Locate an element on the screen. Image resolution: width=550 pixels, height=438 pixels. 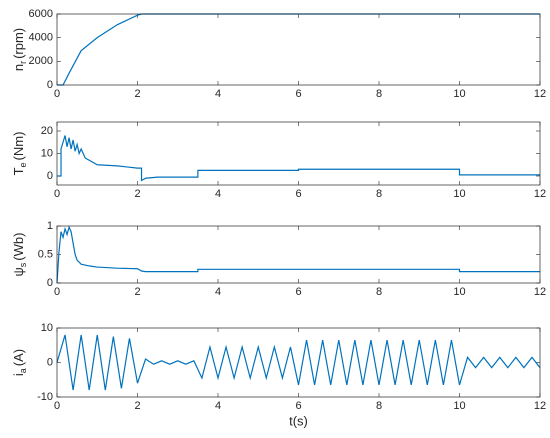
y-tick-label: 6000 is located at coordinates (41, 14).